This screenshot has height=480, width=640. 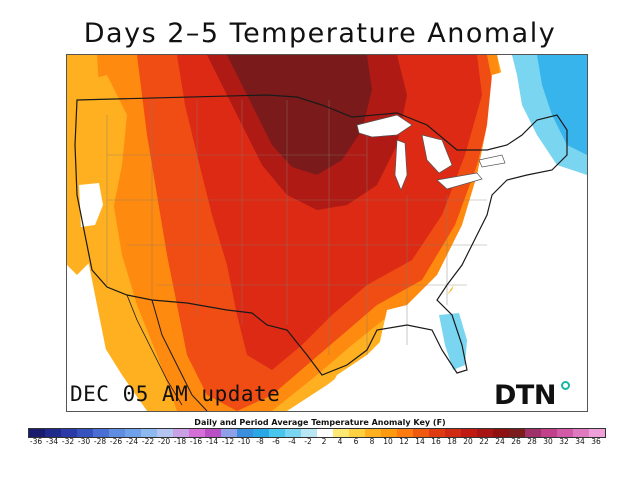 What do you see at coordinates (164, 441) in the screenshot?
I see `legend-label: -20` at bounding box center [164, 441].